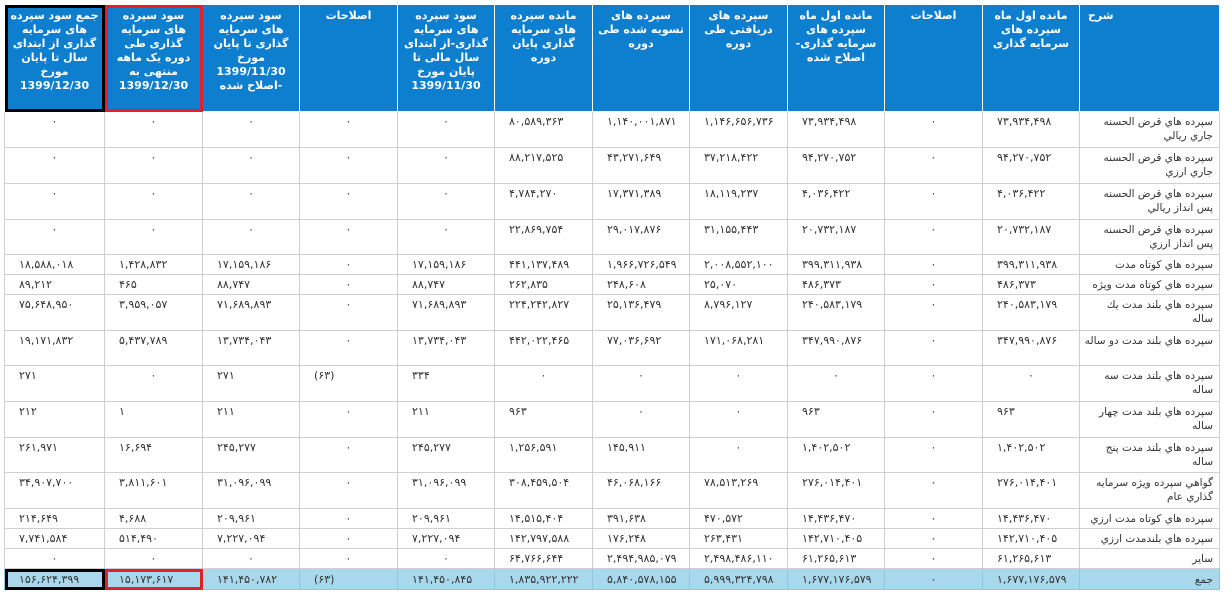 The image size is (1229, 594). What do you see at coordinates (446, 383) in the screenshot?
I see `cell-value: ۳۳۴` at bounding box center [446, 383].